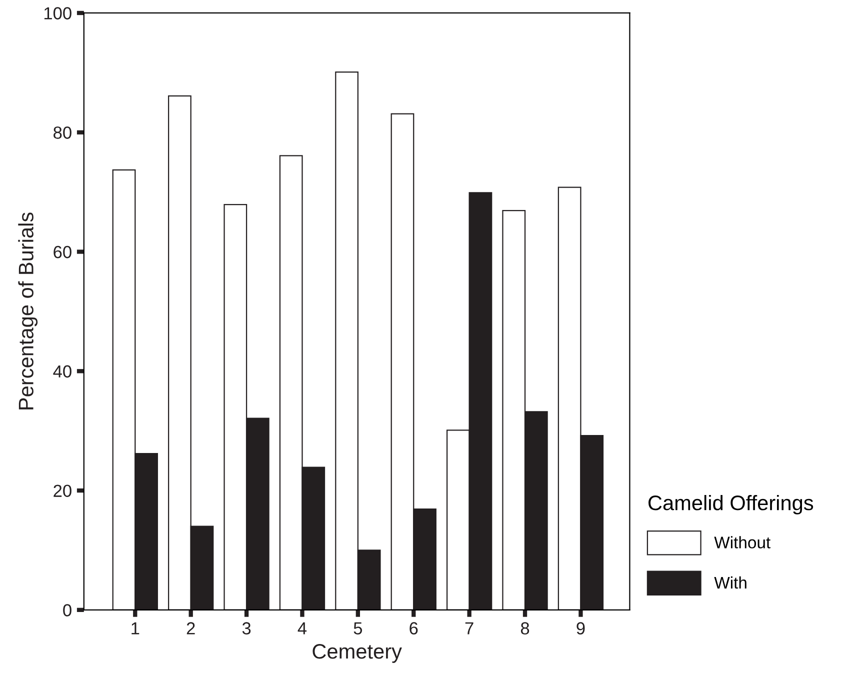 This screenshot has width=865, height=683. Describe the element at coordinates (730, 582) in the screenshot. I see `legend-label: With` at that location.